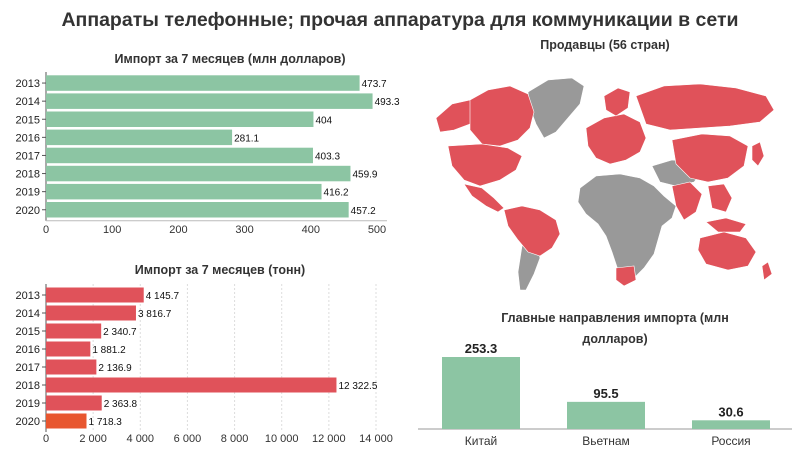 This screenshot has height=455, width=800. What do you see at coordinates (485, 165) in the screenshot?
I see `map-country-usa` at bounding box center [485, 165].